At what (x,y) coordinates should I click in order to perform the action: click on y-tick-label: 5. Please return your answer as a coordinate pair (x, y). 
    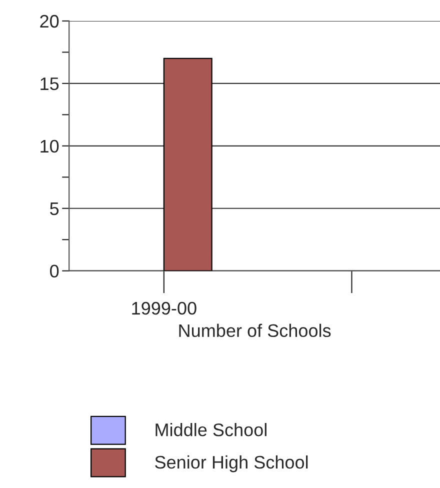
    Looking at the image, I should click on (54, 209).